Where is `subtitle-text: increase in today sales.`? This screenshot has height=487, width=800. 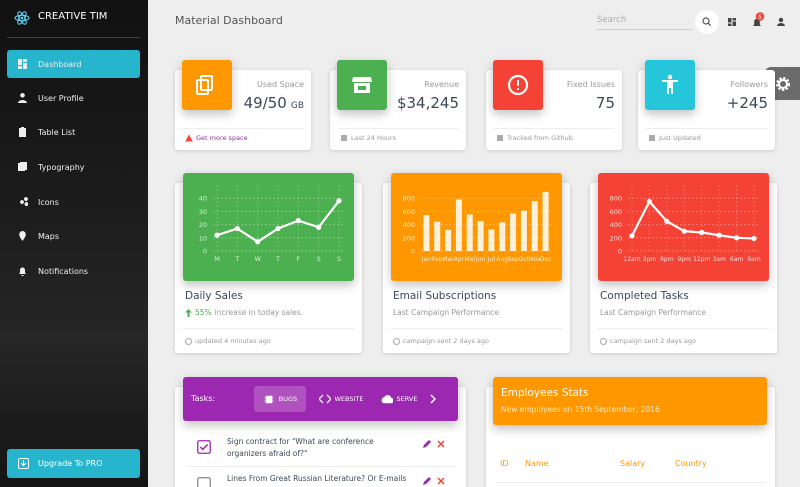
subtitle-text: increase in today sales. is located at coordinates (259, 312).